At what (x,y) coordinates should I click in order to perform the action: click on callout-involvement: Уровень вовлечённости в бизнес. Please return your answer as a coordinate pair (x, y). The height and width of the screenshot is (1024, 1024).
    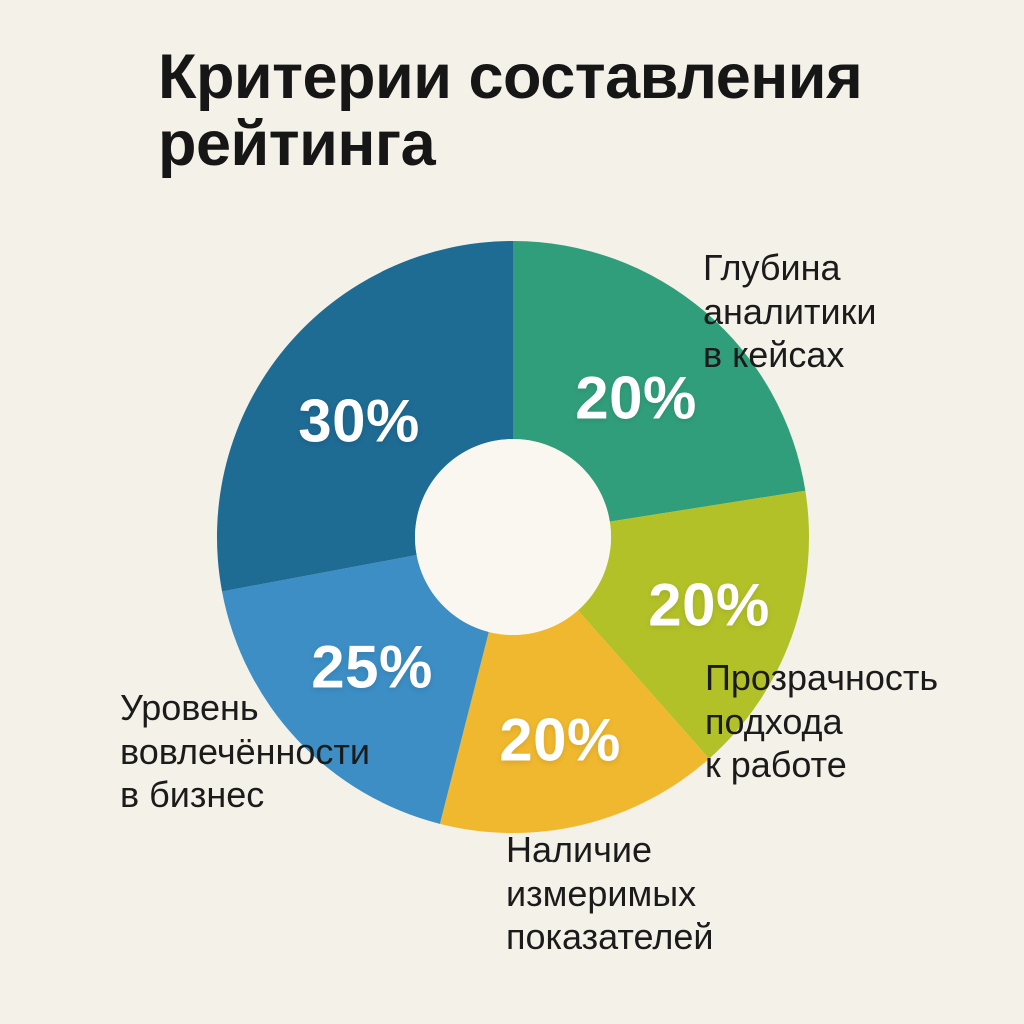
    Looking at the image, I should click on (245, 751).